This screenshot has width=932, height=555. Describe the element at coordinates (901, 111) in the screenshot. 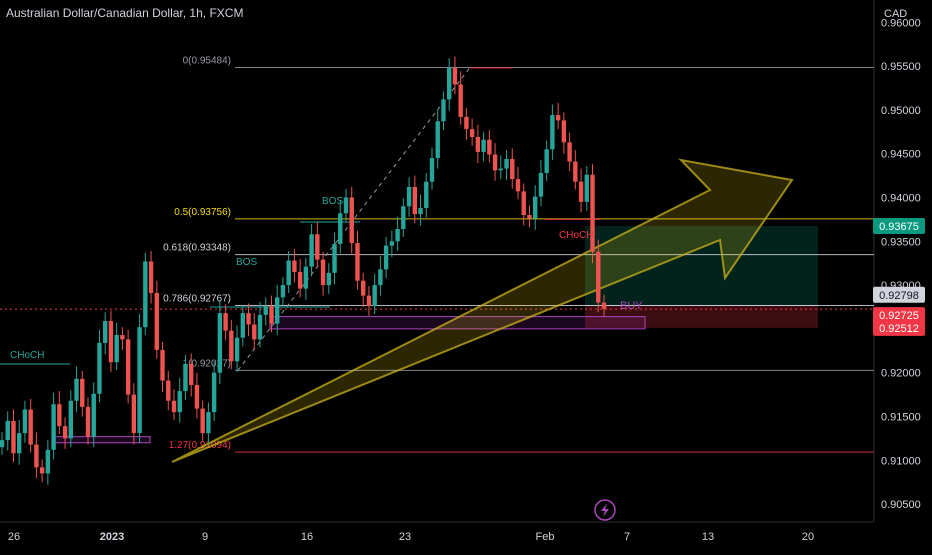

I see `price-tick-label: 0.95000` at that location.